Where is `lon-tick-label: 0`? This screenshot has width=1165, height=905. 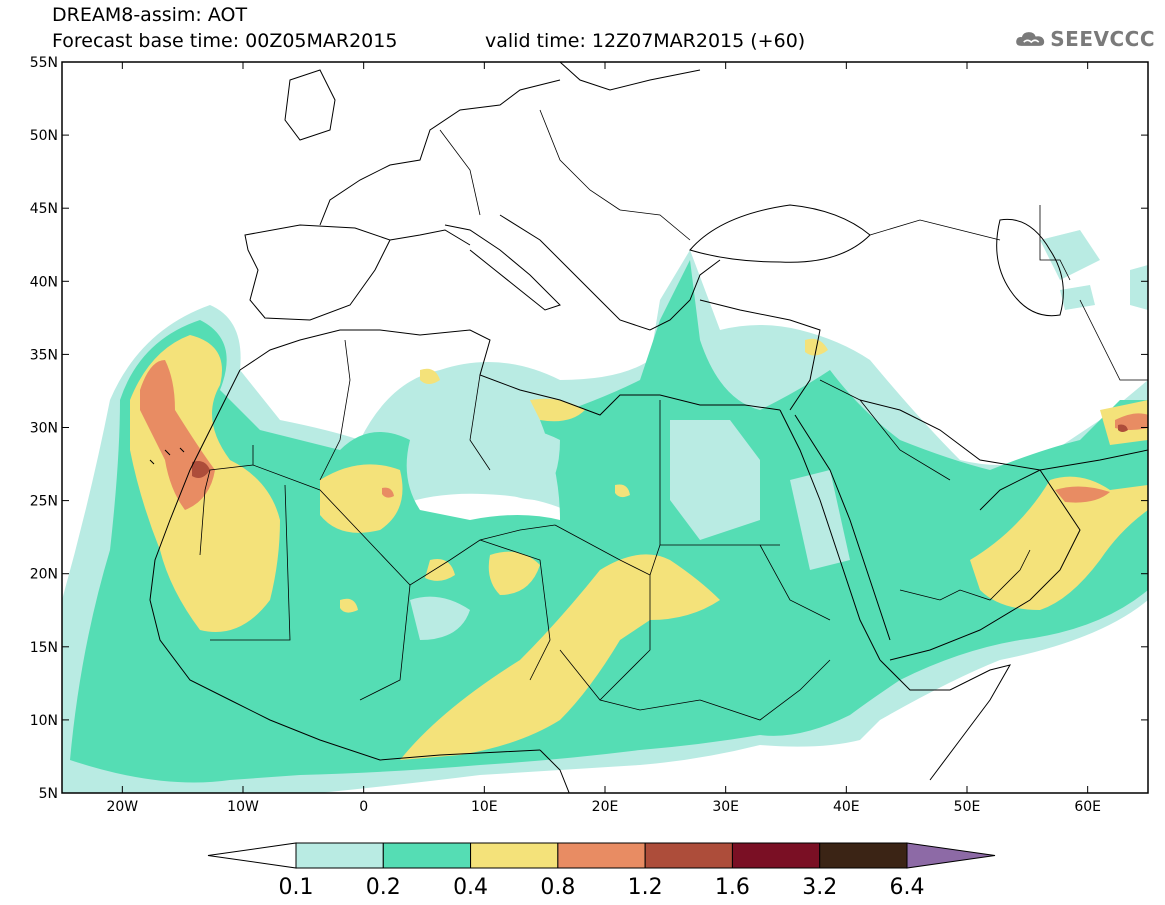
lon-tick-label: 0 is located at coordinates (363, 807).